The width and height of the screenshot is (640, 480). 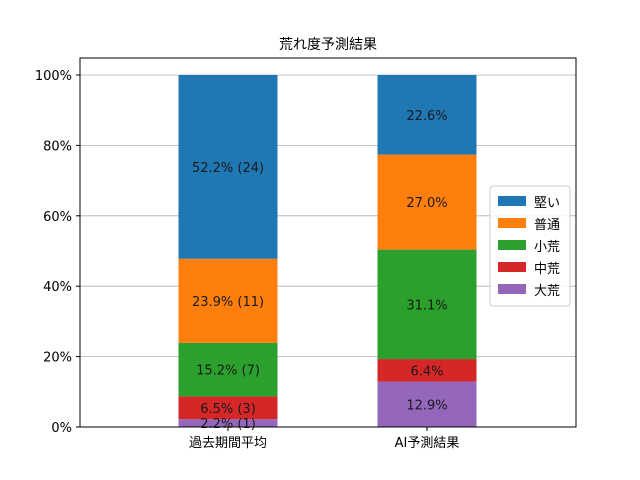 What do you see at coordinates (61, 428) in the screenshot?
I see `y-tick-label: 0%` at bounding box center [61, 428].